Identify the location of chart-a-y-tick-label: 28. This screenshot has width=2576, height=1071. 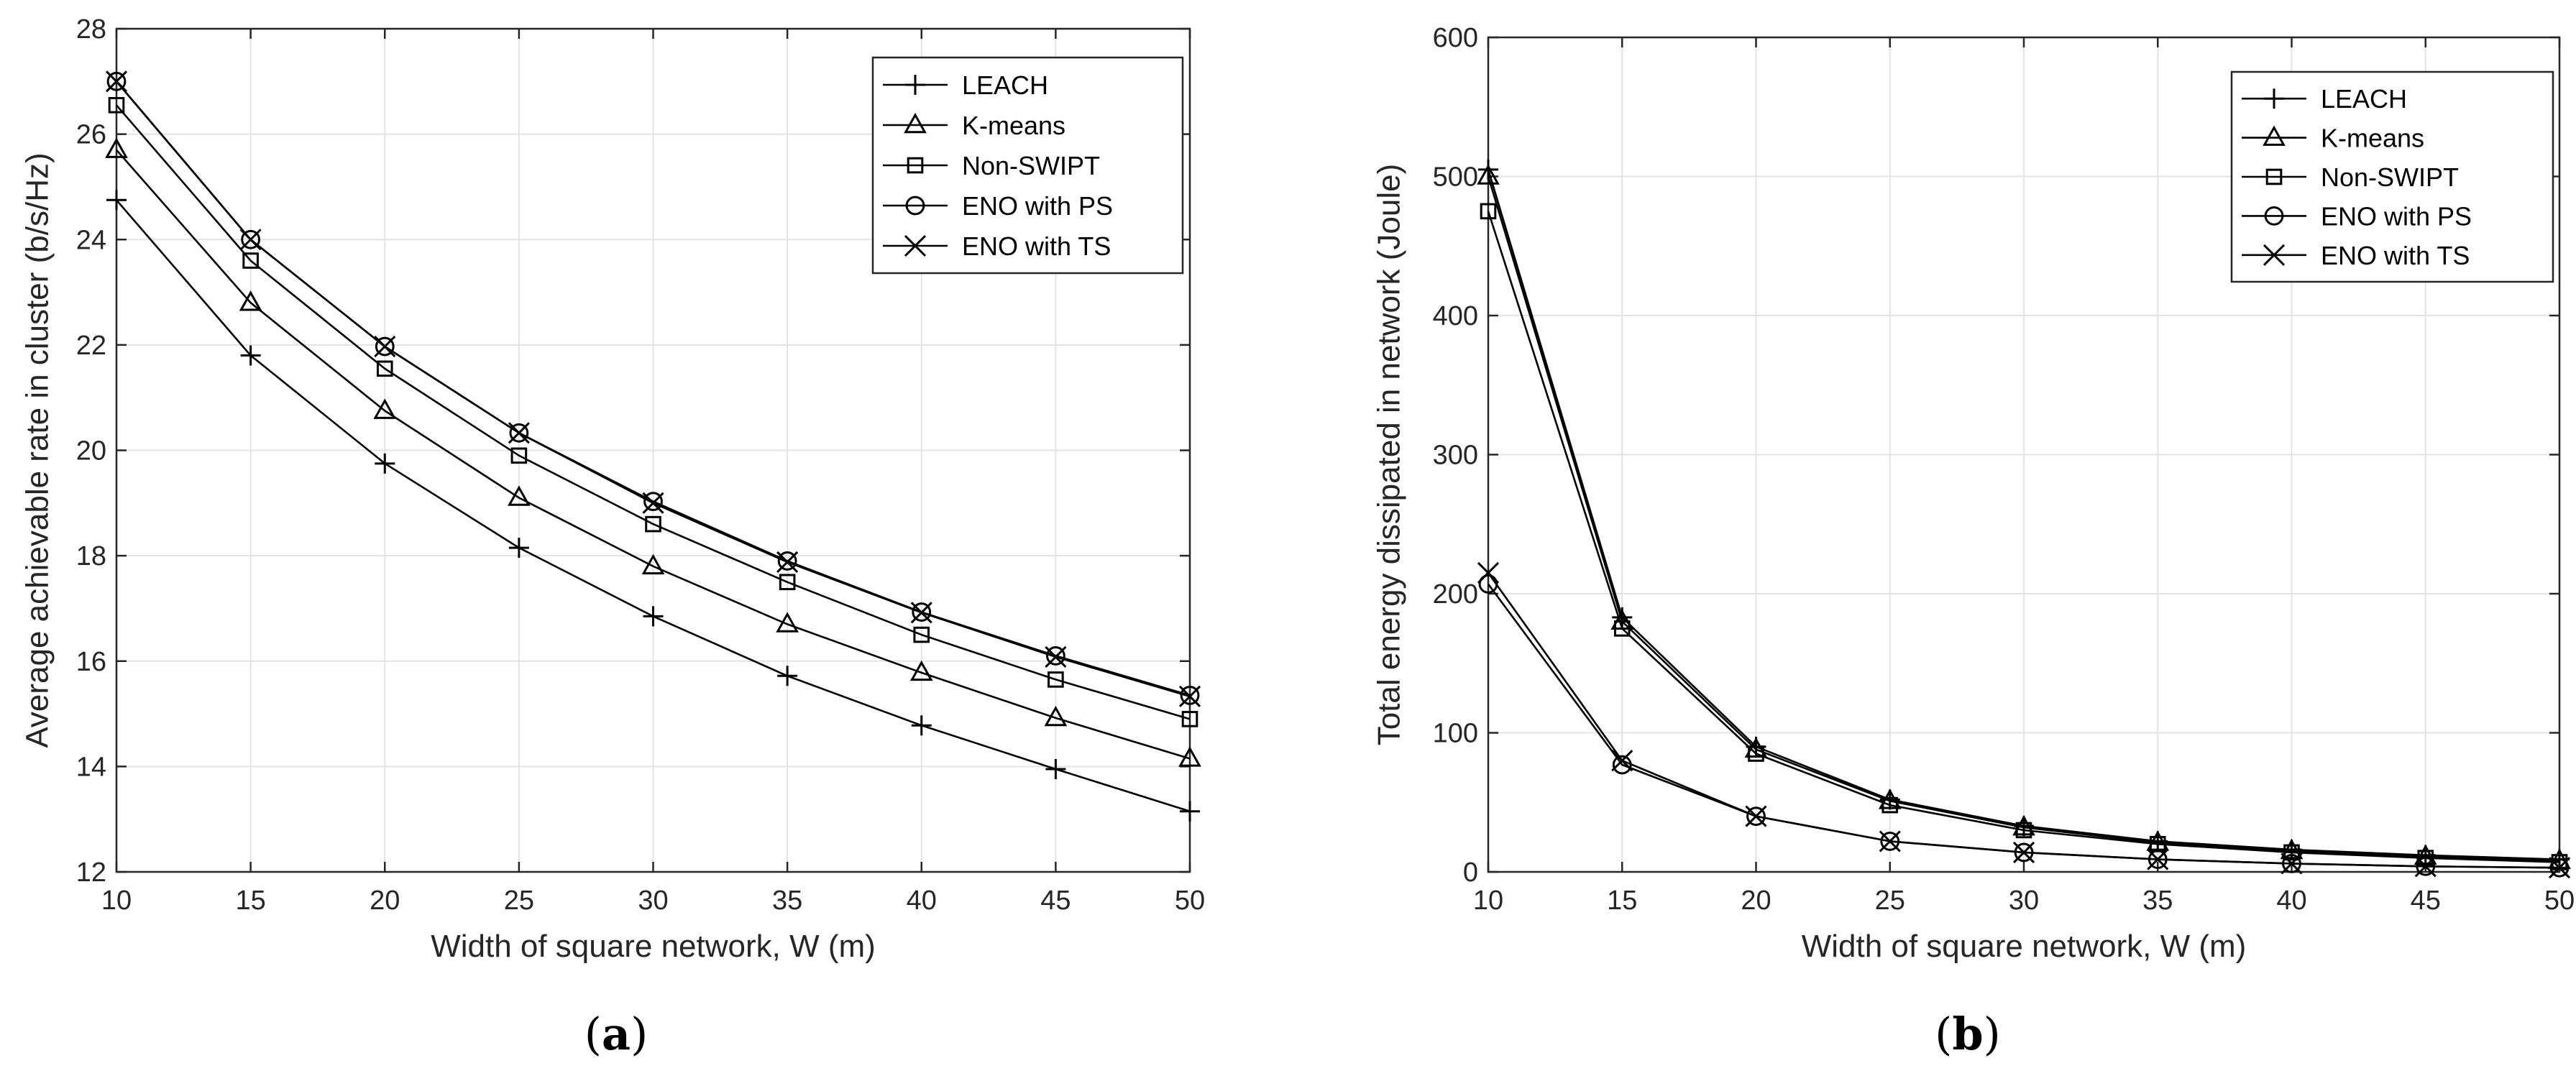
(91, 29).